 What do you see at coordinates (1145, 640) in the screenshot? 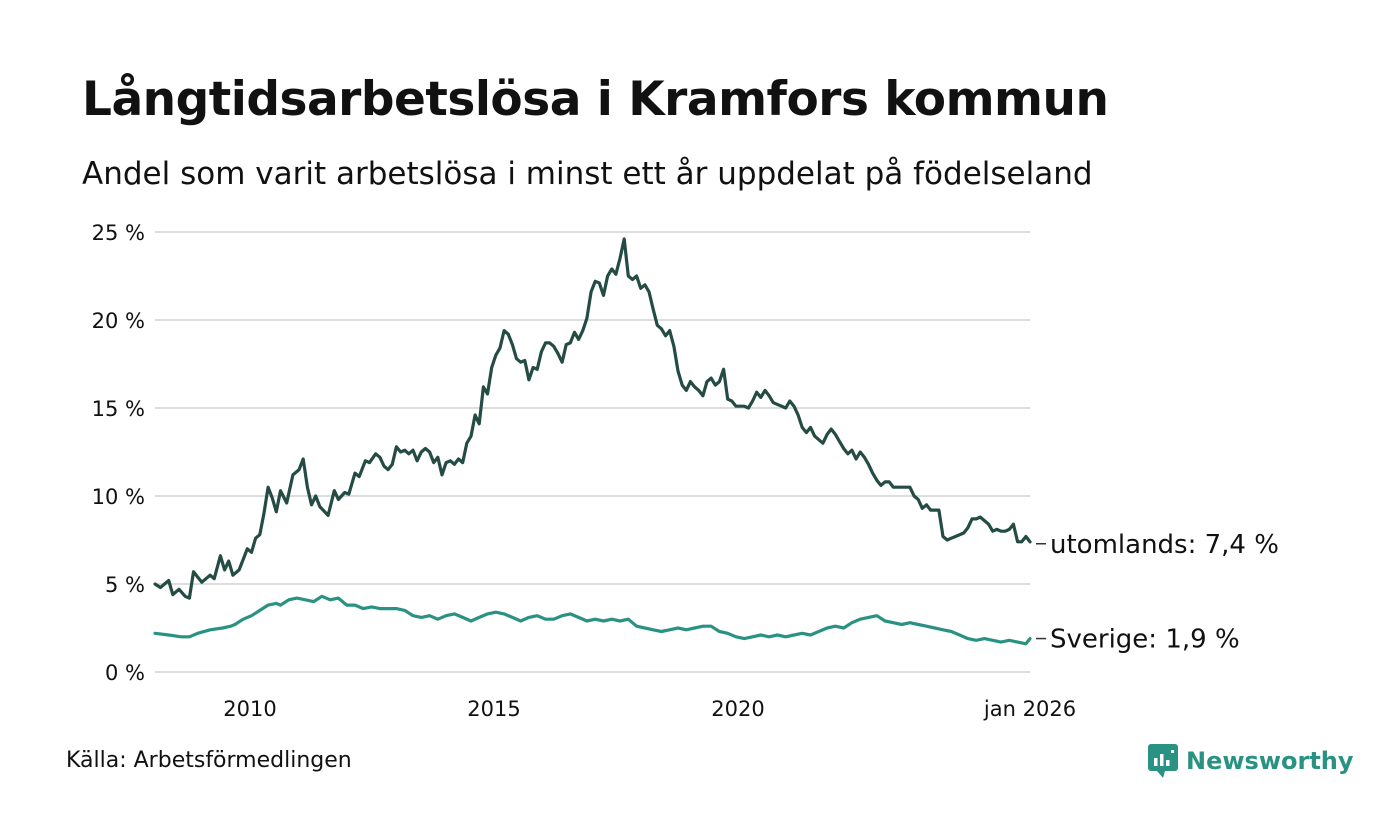
I see `end-label-sverige: Sverige: 1,9 %` at bounding box center [1145, 640].